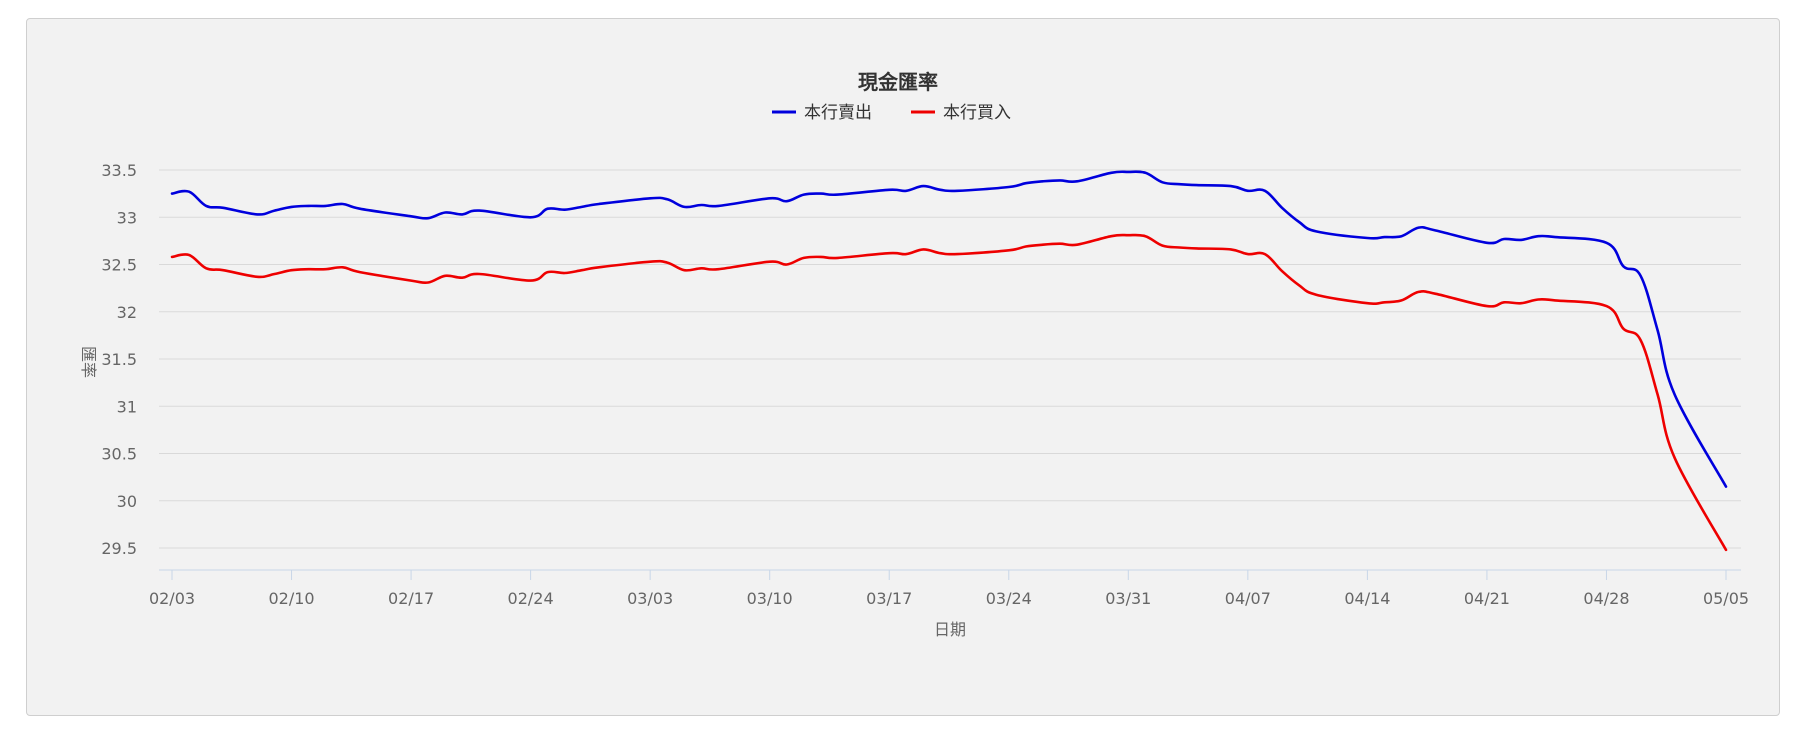 The image size is (1801, 731). What do you see at coordinates (891, 113) in the screenshot?
I see `legend: 本行賣出 本行買入` at bounding box center [891, 113].